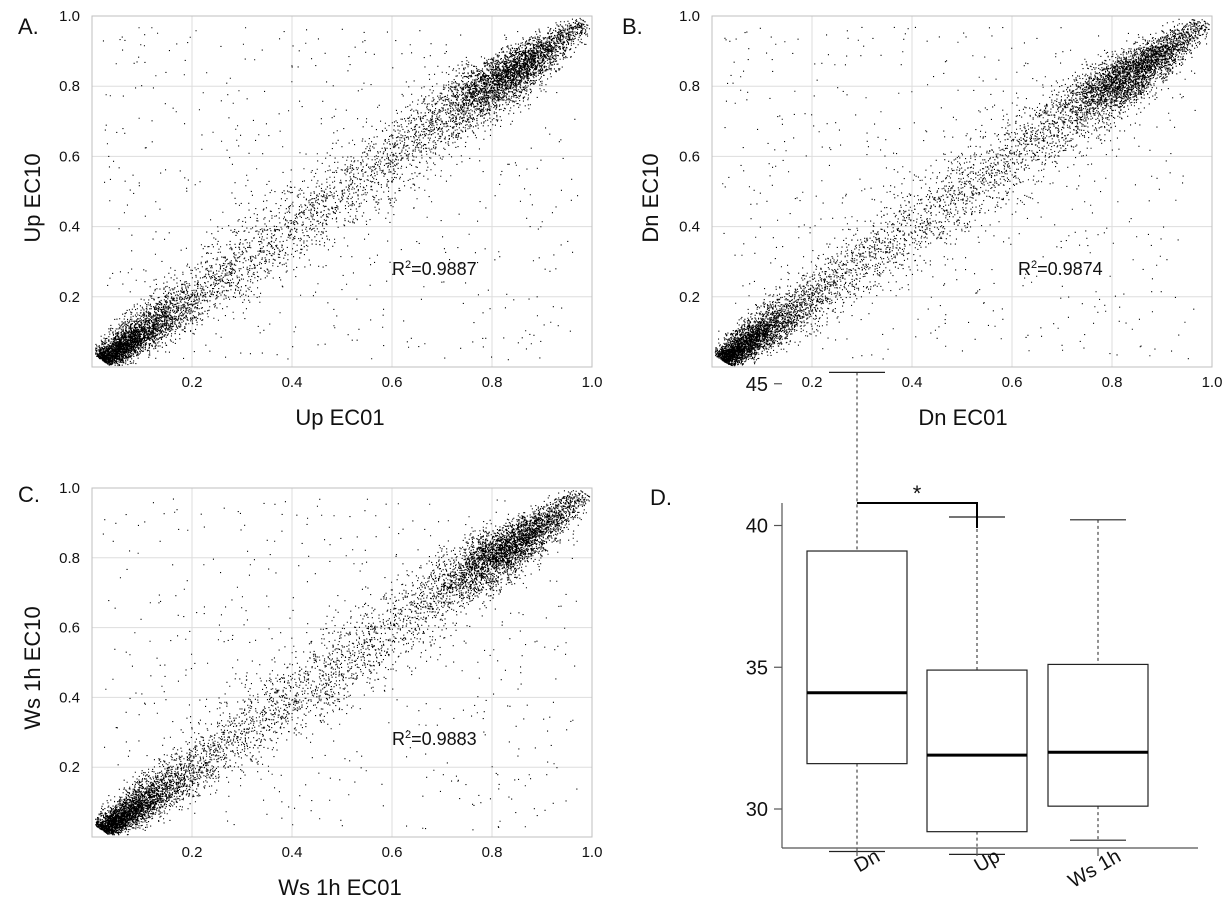 The height and width of the screenshot is (910, 1228). What do you see at coordinates (434, 269) in the screenshot?
I see `r2-annotation-a: R2=0.9887` at bounding box center [434, 269].